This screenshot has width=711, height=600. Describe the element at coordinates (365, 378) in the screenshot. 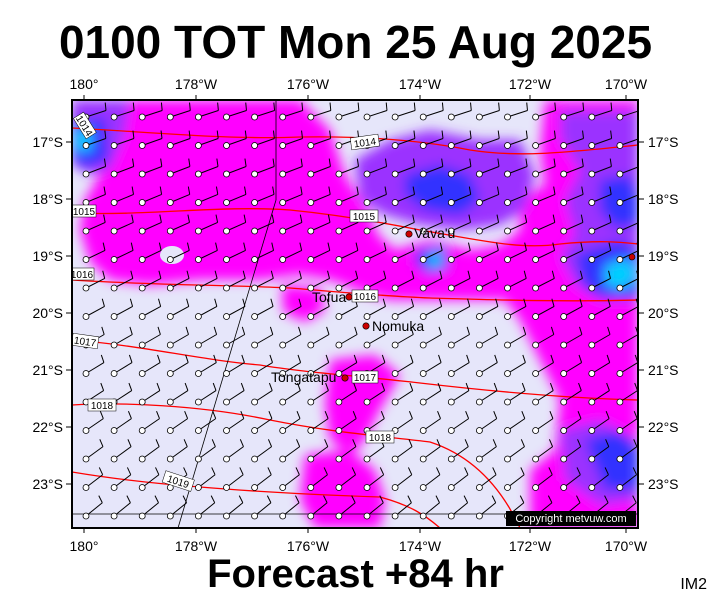

I see `isobar-label: 1017` at that location.